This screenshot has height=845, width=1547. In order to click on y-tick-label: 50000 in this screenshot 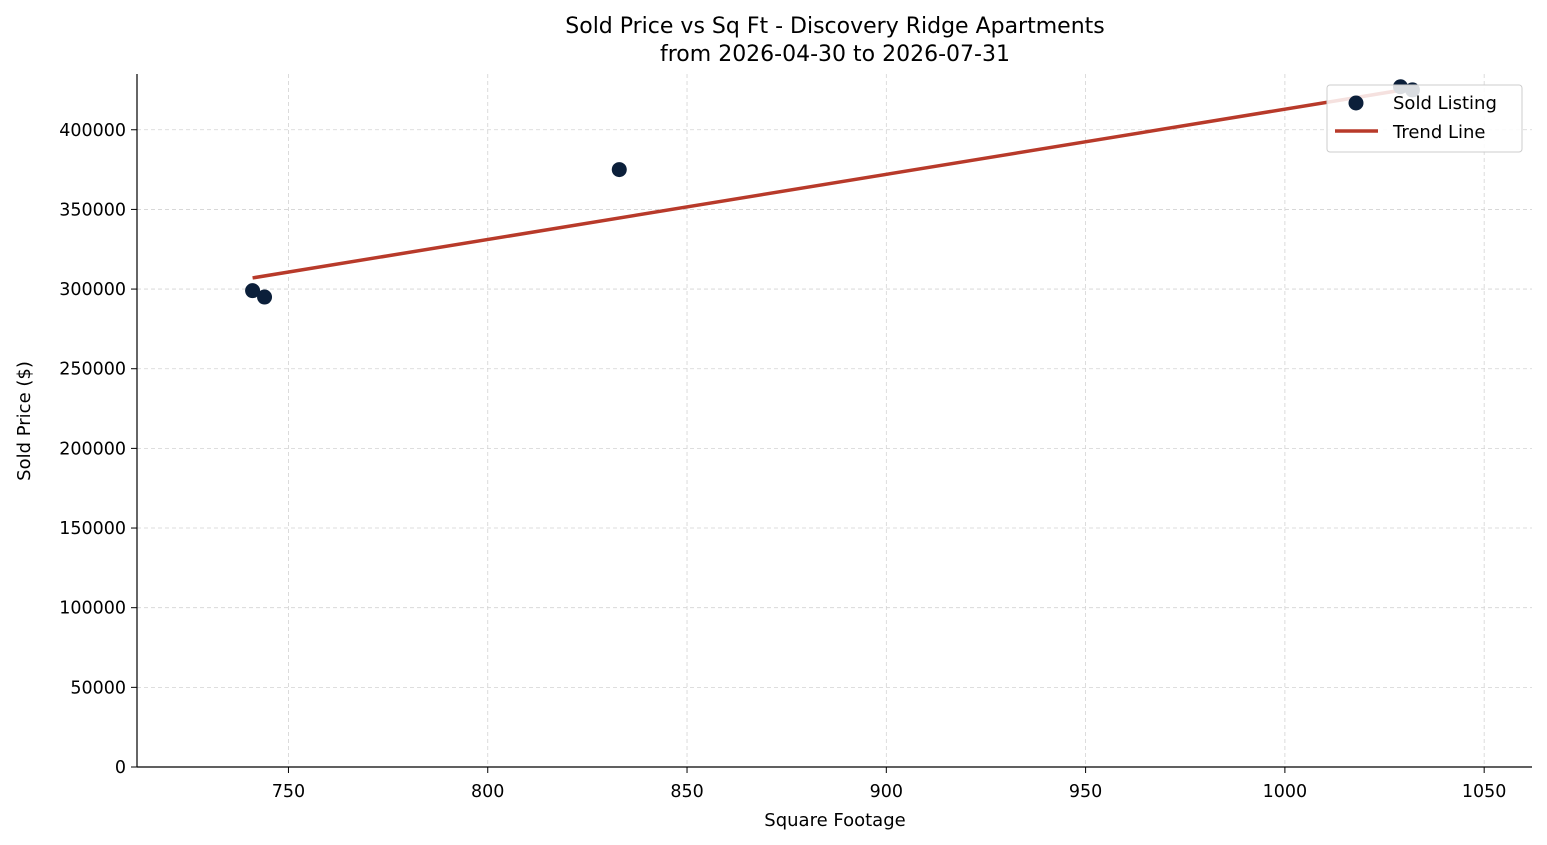, I will do `click(98, 688)`.